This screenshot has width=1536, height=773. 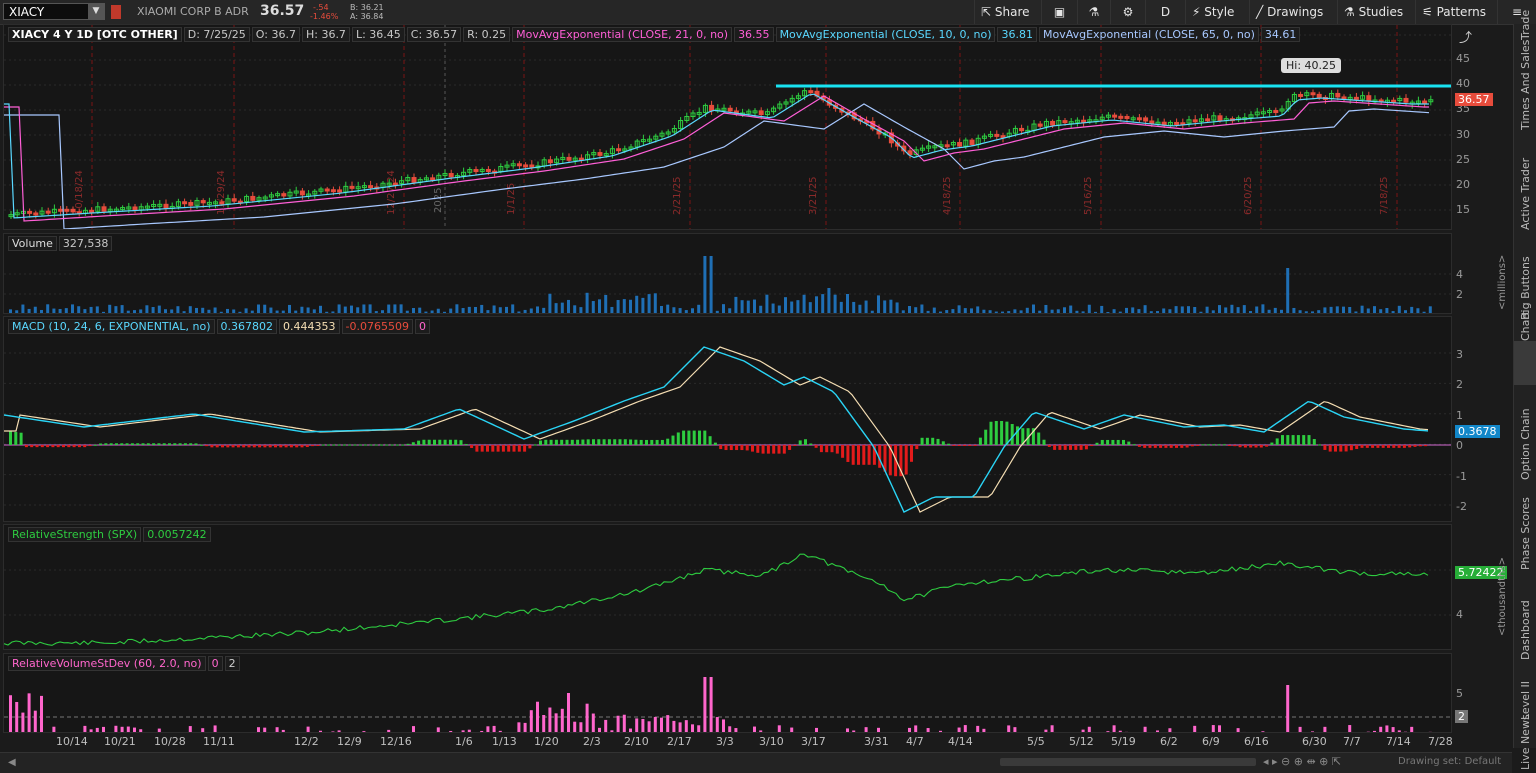 What do you see at coordinates (367, 7) in the screenshot?
I see `bid-price: B: 36.21` at bounding box center [367, 7].